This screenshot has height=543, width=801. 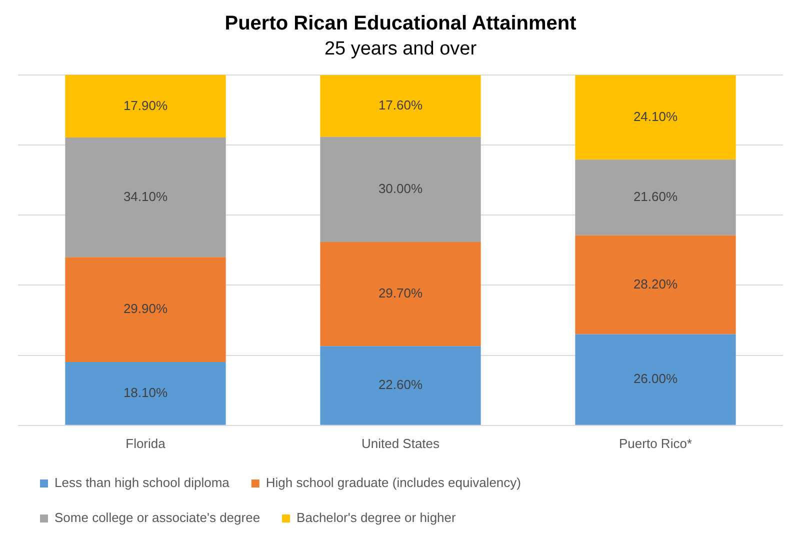 What do you see at coordinates (400, 23) in the screenshot?
I see `chart-title: Puerto Rican Educational Attainment` at bounding box center [400, 23].